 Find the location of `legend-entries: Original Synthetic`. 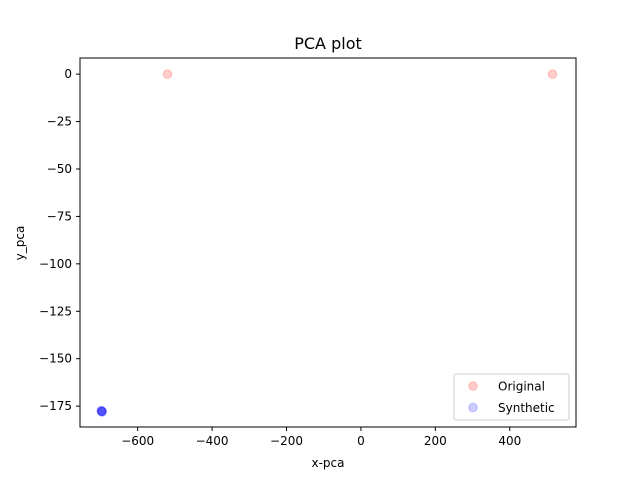

legend-entries: Original Synthetic is located at coordinates (511, 397).